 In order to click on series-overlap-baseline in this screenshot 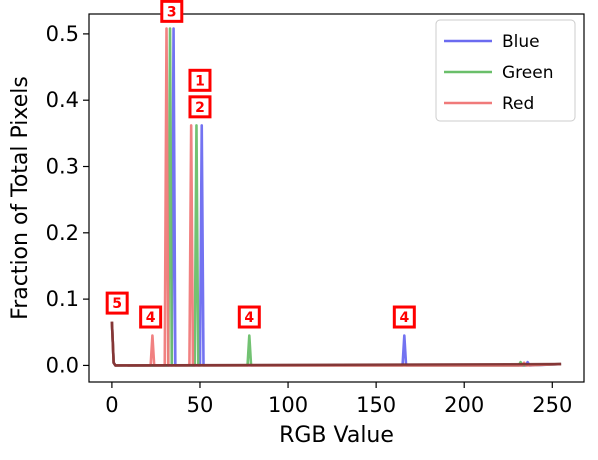, I will do `click(336, 344)`.